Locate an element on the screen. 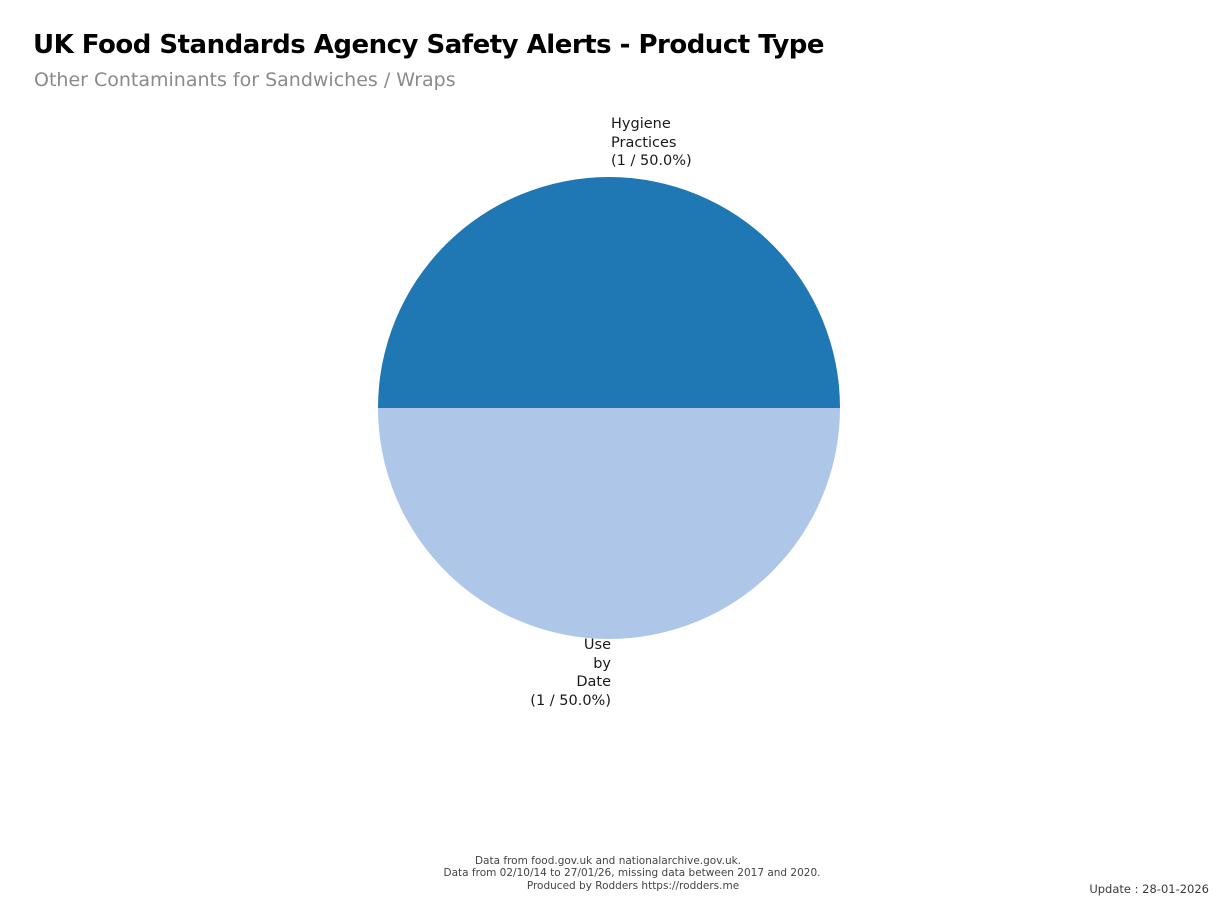  update-date: Update : 28-01-2026 is located at coordinates (1149, 889).